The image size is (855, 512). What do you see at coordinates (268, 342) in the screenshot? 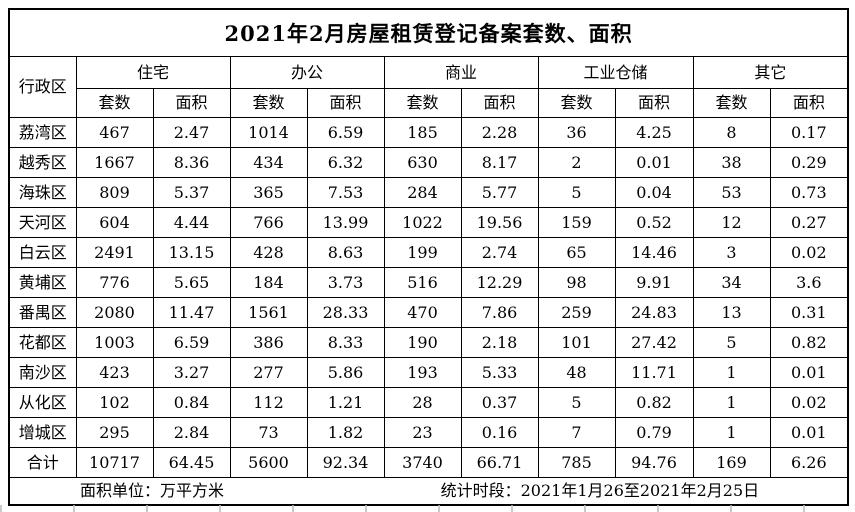
I see `value-cell: 386` at bounding box center [268, 342].